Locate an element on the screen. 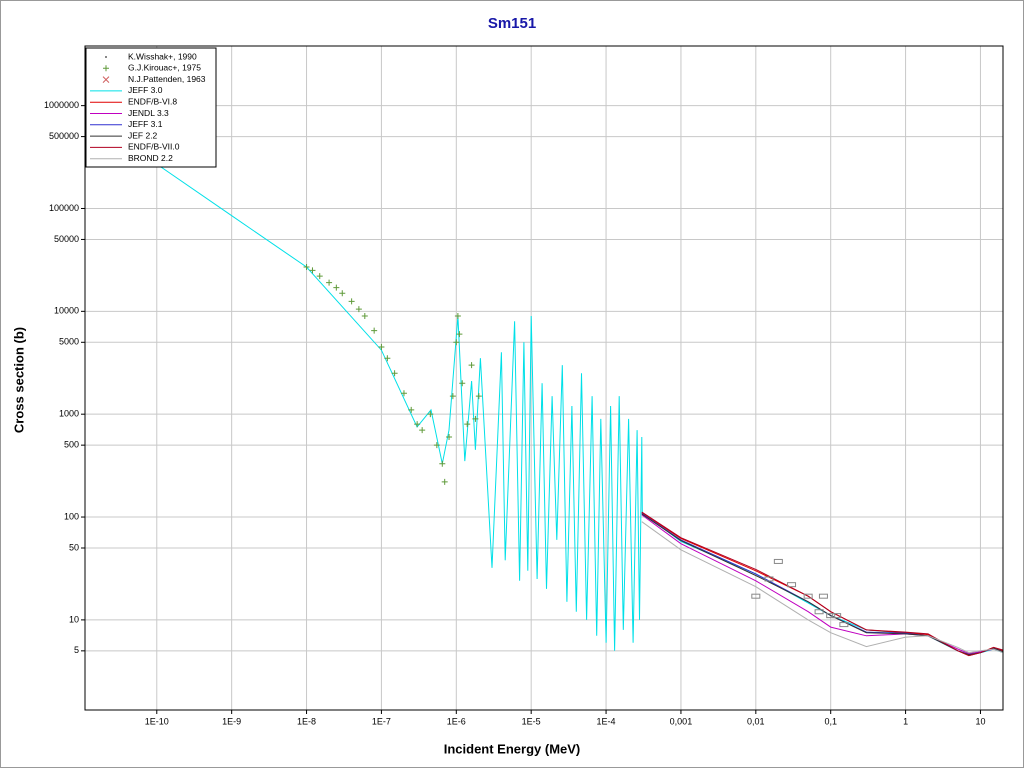  y-tick-label: 10000 is located at coordinates (66, 311).